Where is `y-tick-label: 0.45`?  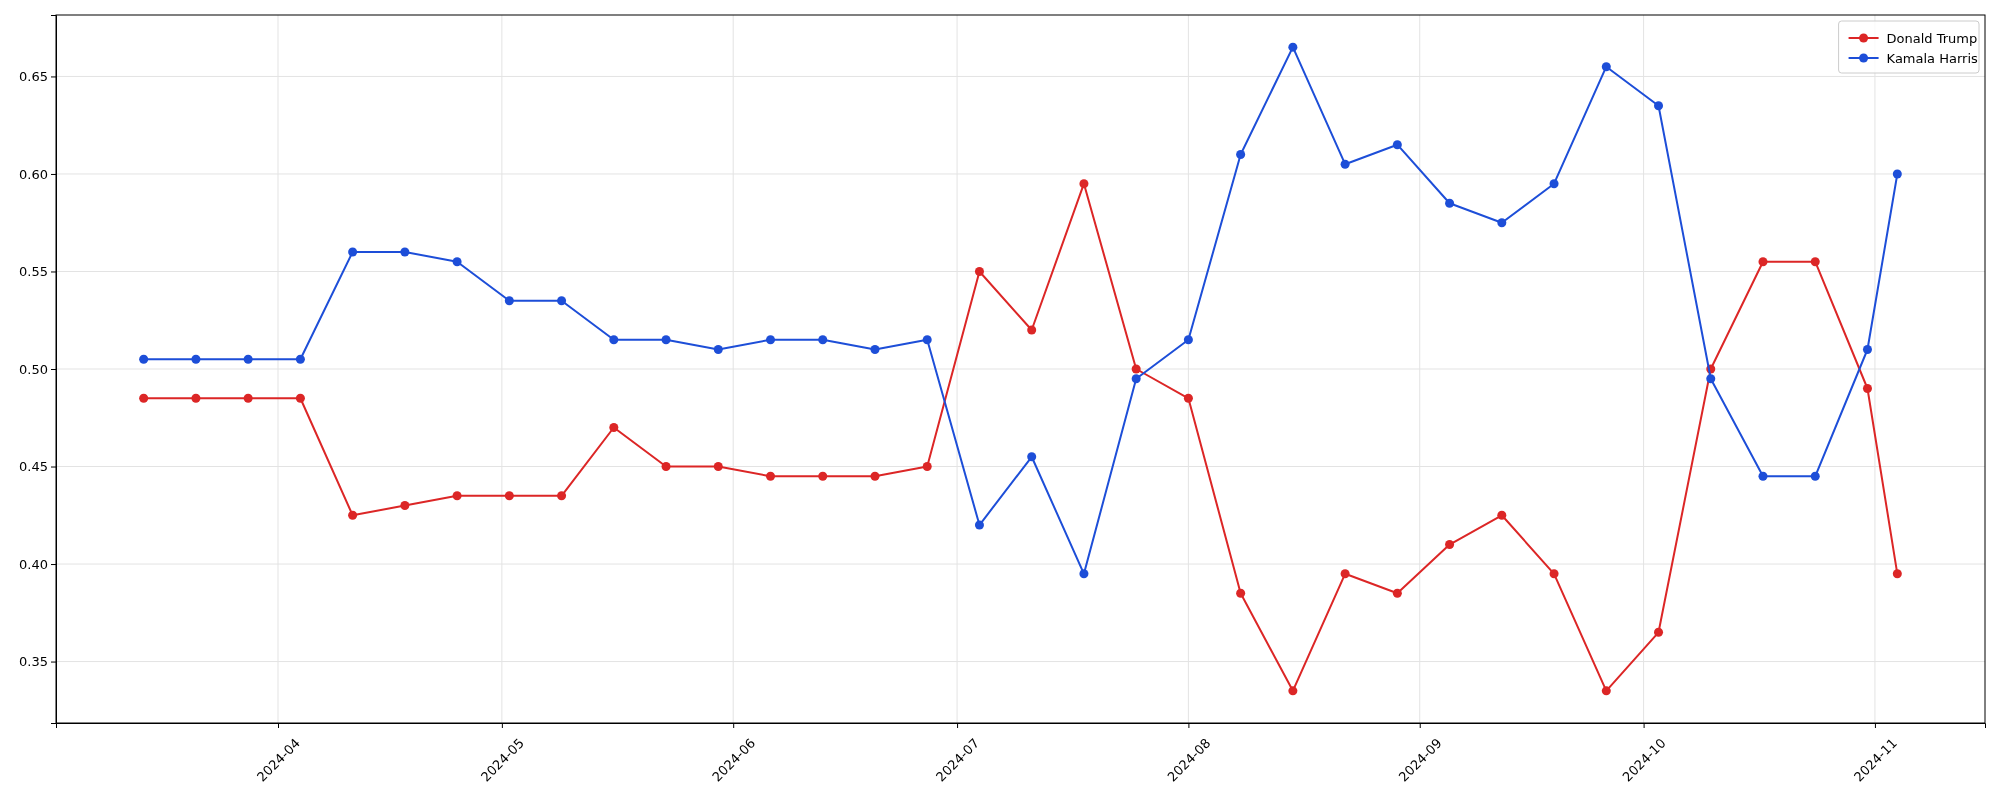
y-tick-label: 0.45 is located at coordinates (33, 467).